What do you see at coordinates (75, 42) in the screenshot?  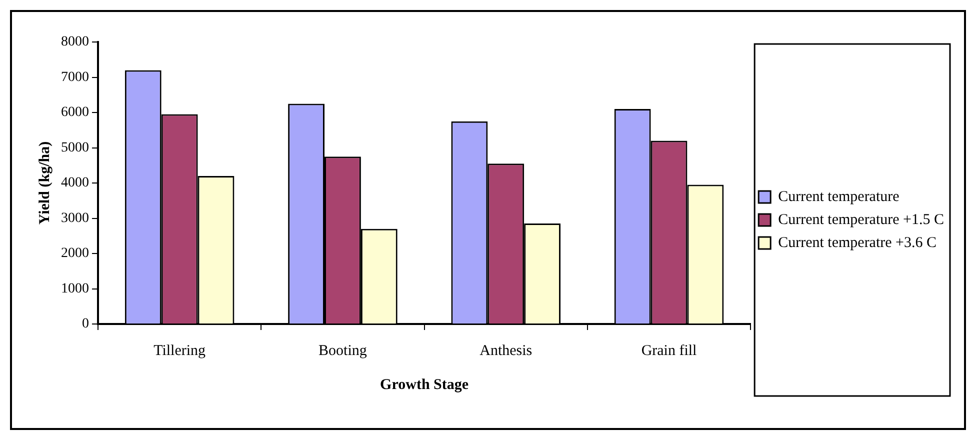 I see `y-tick-label: 8000` at bounding box center [75, 42].